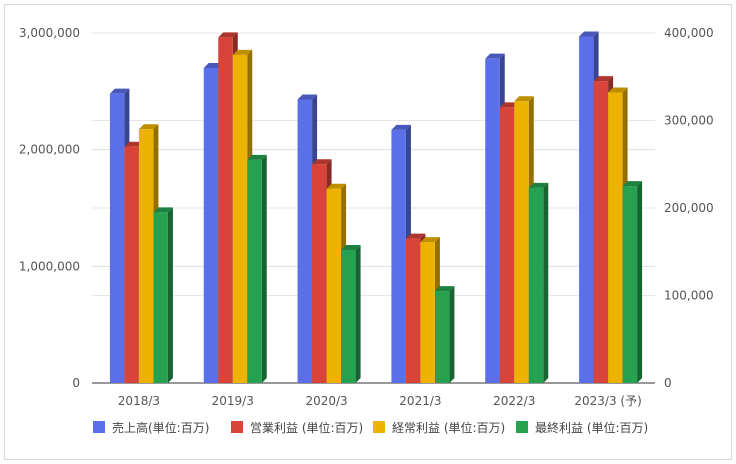 The image size is (736, 464). I want to click on right-tick-label: 400,000, so click(689, 33).